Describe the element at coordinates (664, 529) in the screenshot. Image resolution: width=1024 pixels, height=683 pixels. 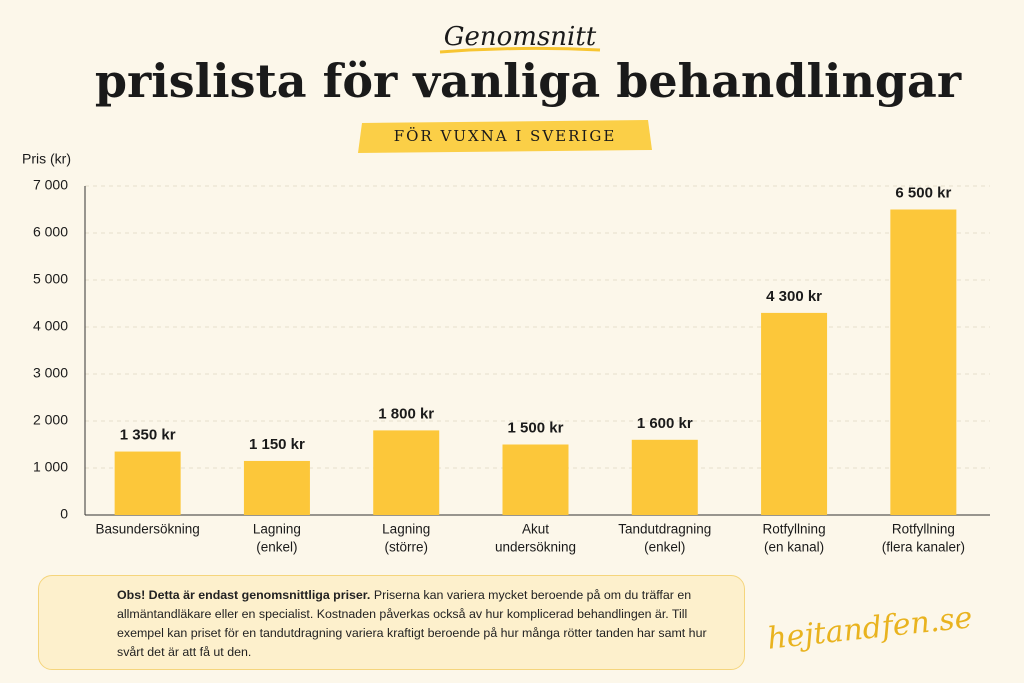
I see `x-tick-label: Tandutdragning` at that location.